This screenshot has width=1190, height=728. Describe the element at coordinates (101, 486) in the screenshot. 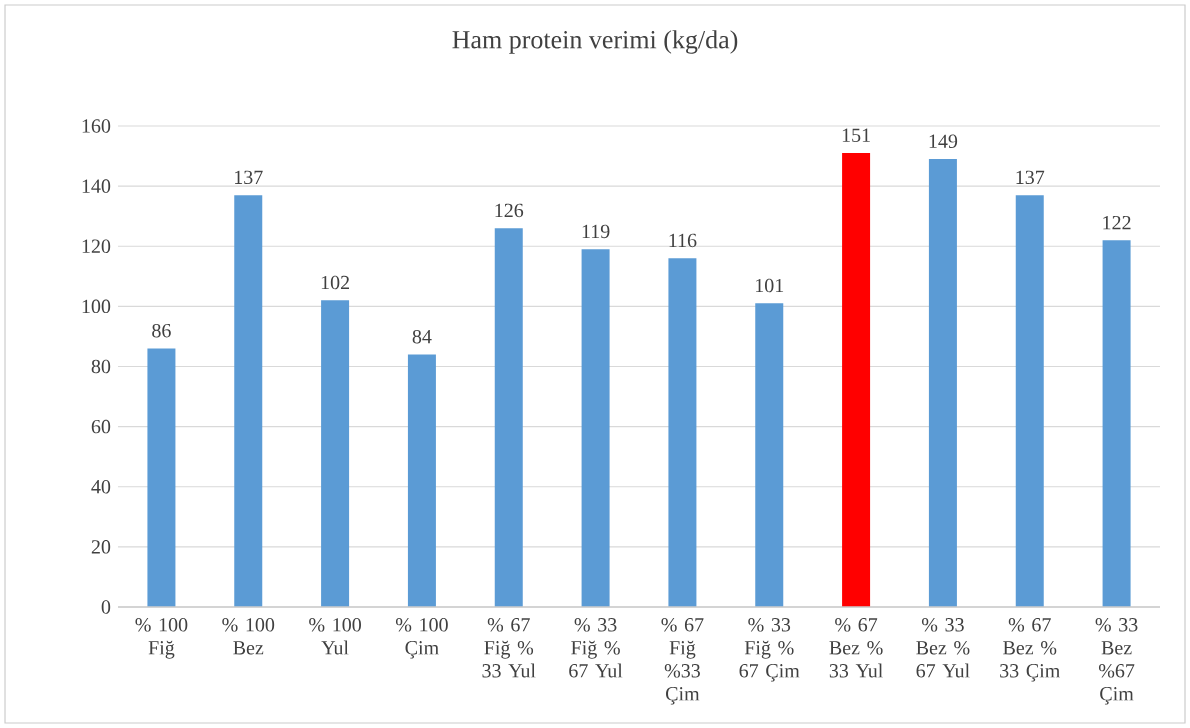

I see `y-tick-label: 40` at that location.